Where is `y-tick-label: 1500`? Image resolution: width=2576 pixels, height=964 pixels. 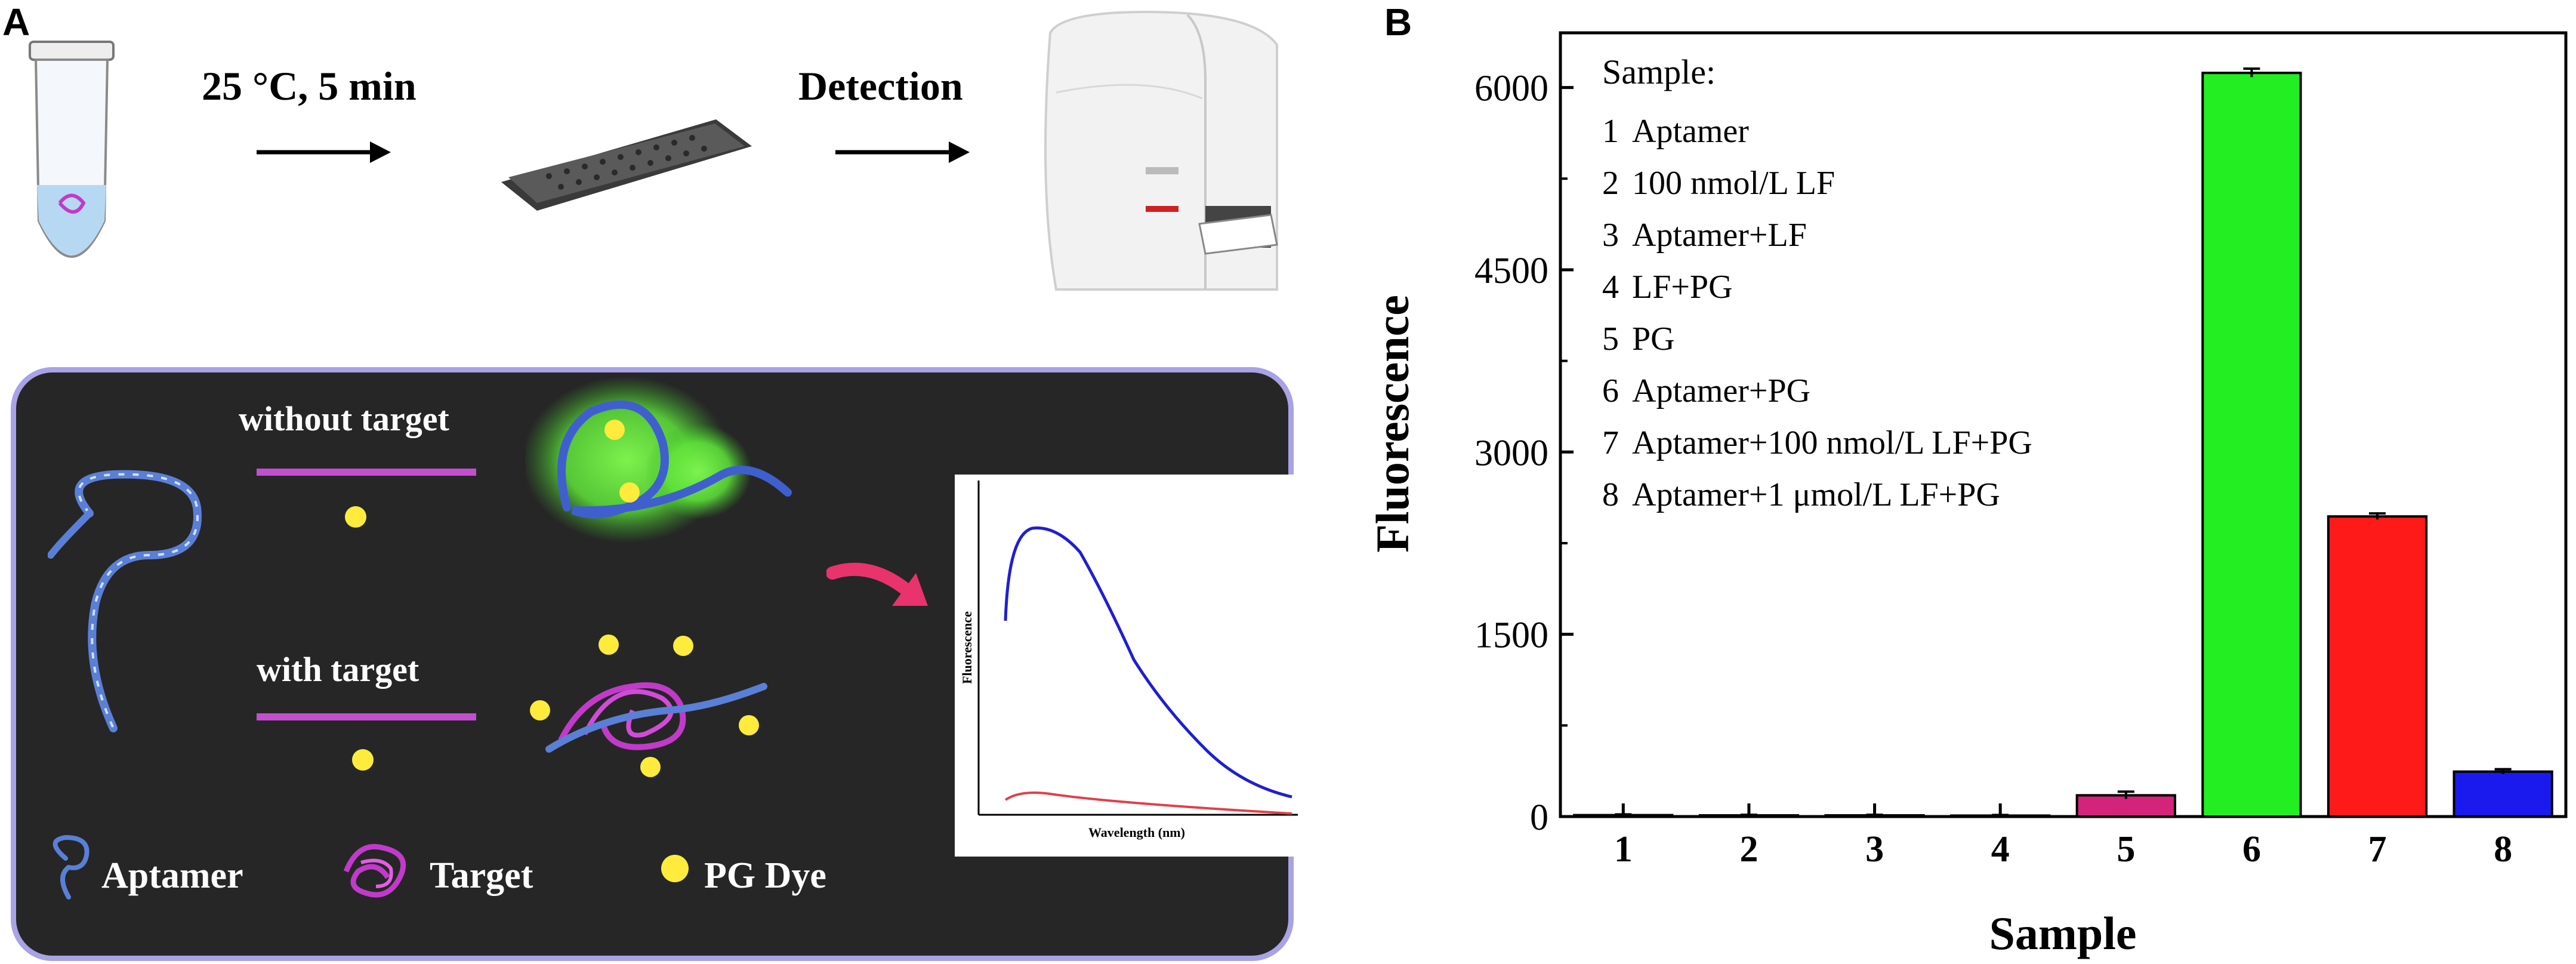
y-tick-label: 1500 is located at coordinates (1511, 636).